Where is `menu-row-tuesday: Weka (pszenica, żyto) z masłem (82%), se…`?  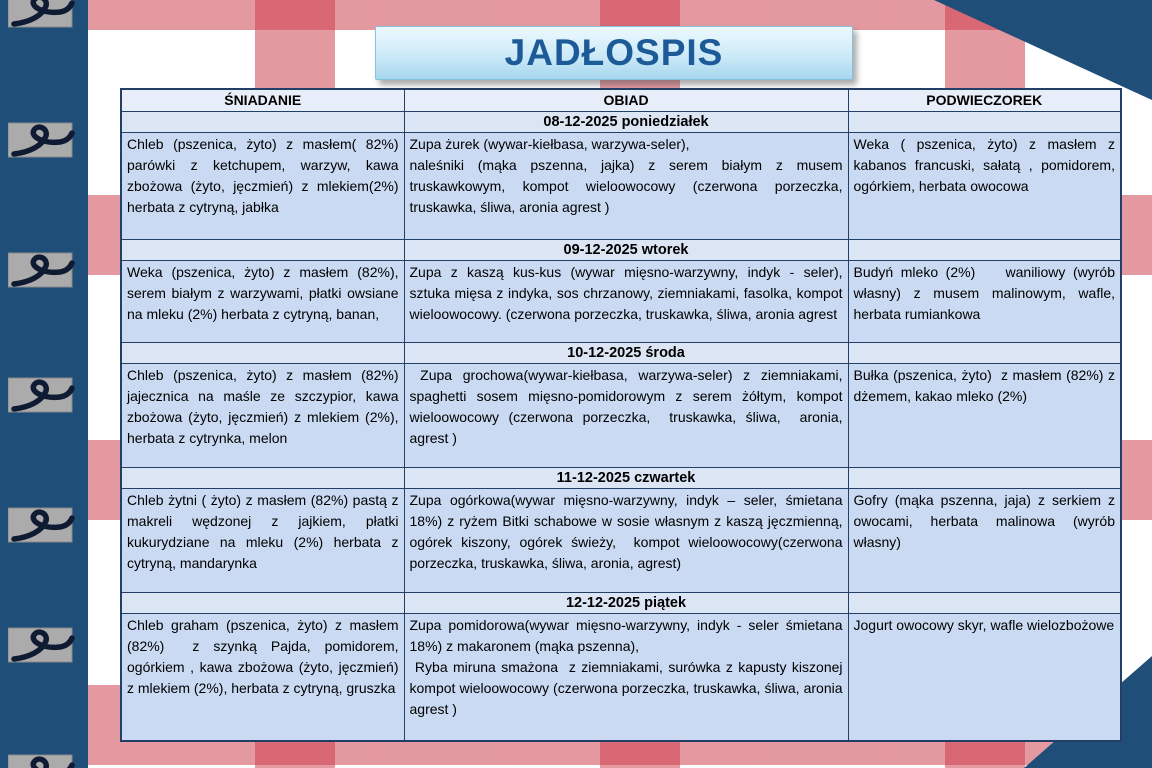
menu-row-tuesday: Weka (pszenica, żyto) z masłem (82%), se… is located at coordinates (621, 301).